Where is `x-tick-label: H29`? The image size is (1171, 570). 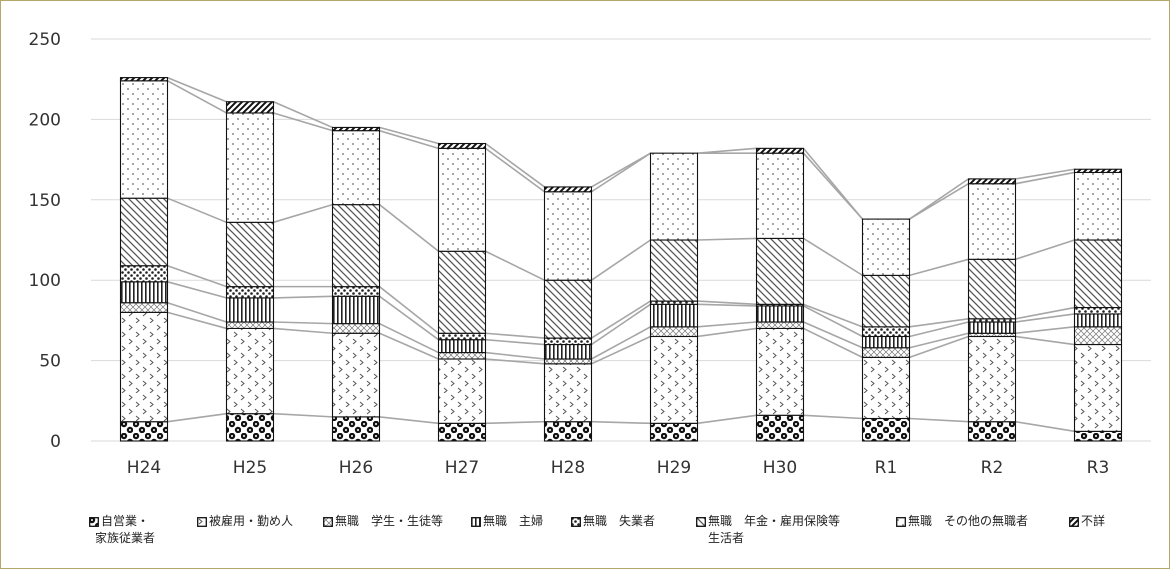 x-tick-label: H29 is located at coordinates (674, 468).